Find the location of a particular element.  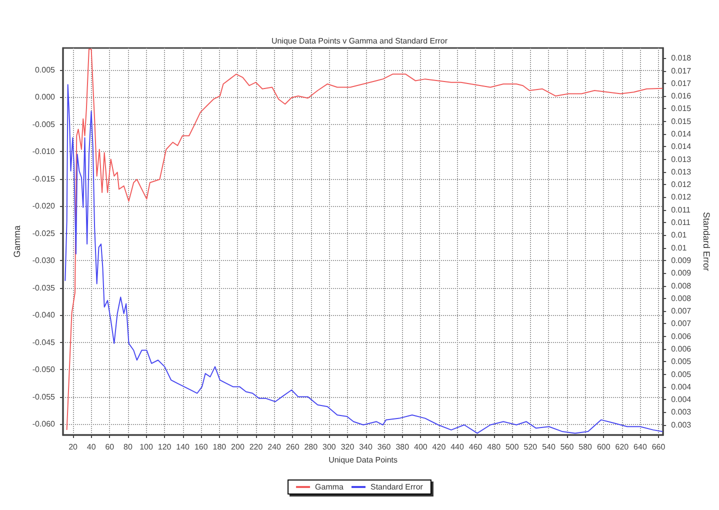

x-tick-label: 360 is located at coordinates (384, 447).